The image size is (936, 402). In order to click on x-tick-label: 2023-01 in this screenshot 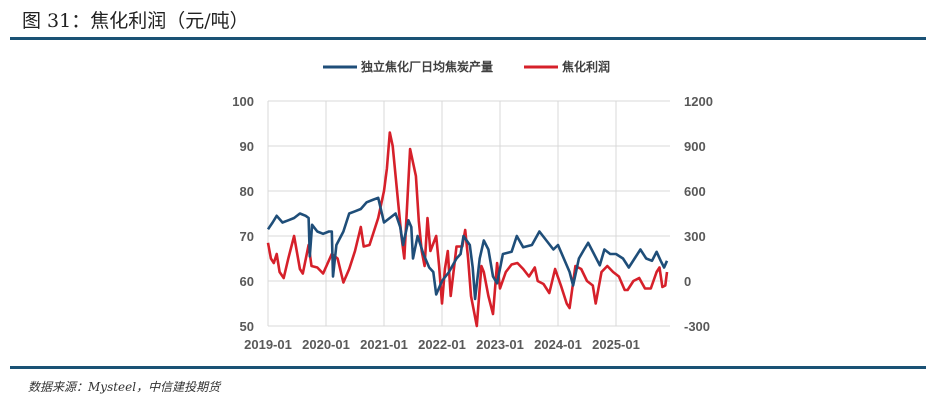, I will do `click(500, 344)`.